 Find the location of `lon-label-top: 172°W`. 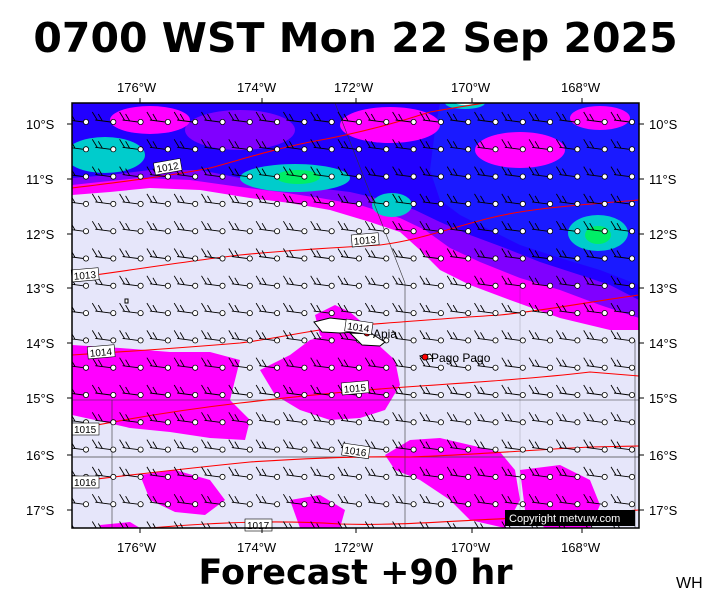

lon-label-top: 172°W is located at coordinates (354, 87).